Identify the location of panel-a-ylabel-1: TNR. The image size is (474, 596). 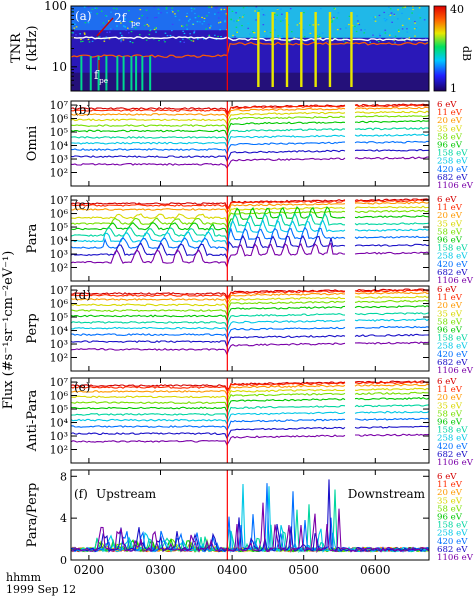
(16, 47).